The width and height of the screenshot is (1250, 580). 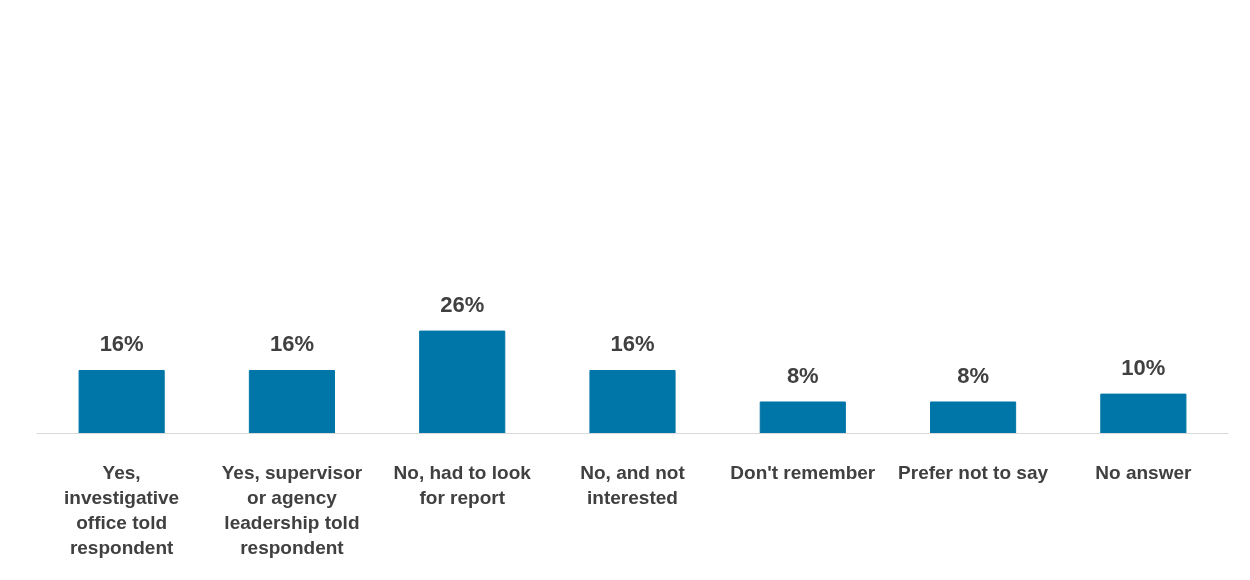 What do you see at coordinates (633, 484) in the screenshot?
I see `x-tick-label: No, and not interested` at bounding box center [633, 484].